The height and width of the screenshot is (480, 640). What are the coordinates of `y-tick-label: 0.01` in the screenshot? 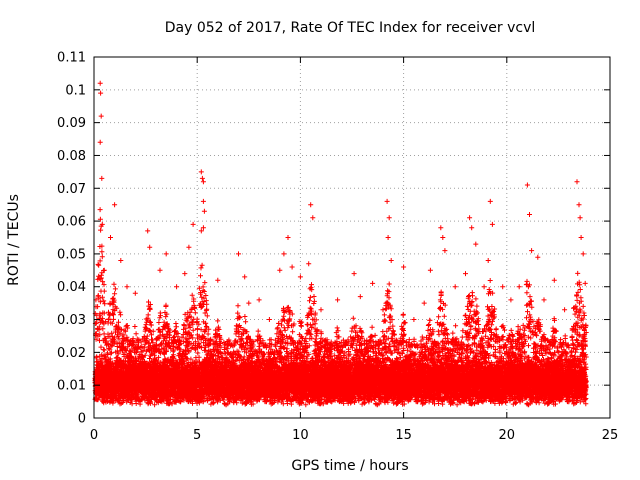 It's located at (71, 386).